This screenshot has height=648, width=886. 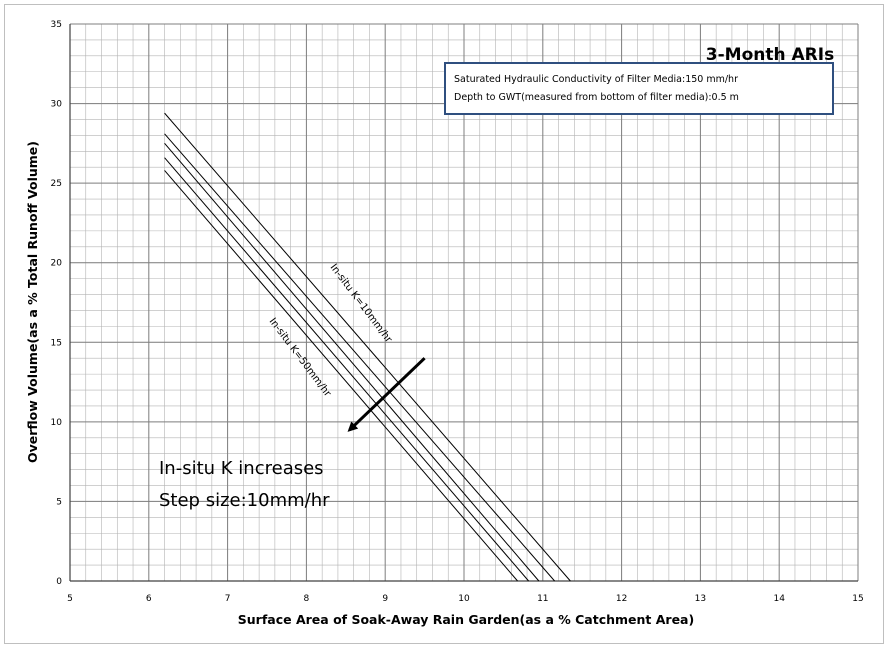 I want to click on y-tick-label: 30, so click(x=57, y=105).